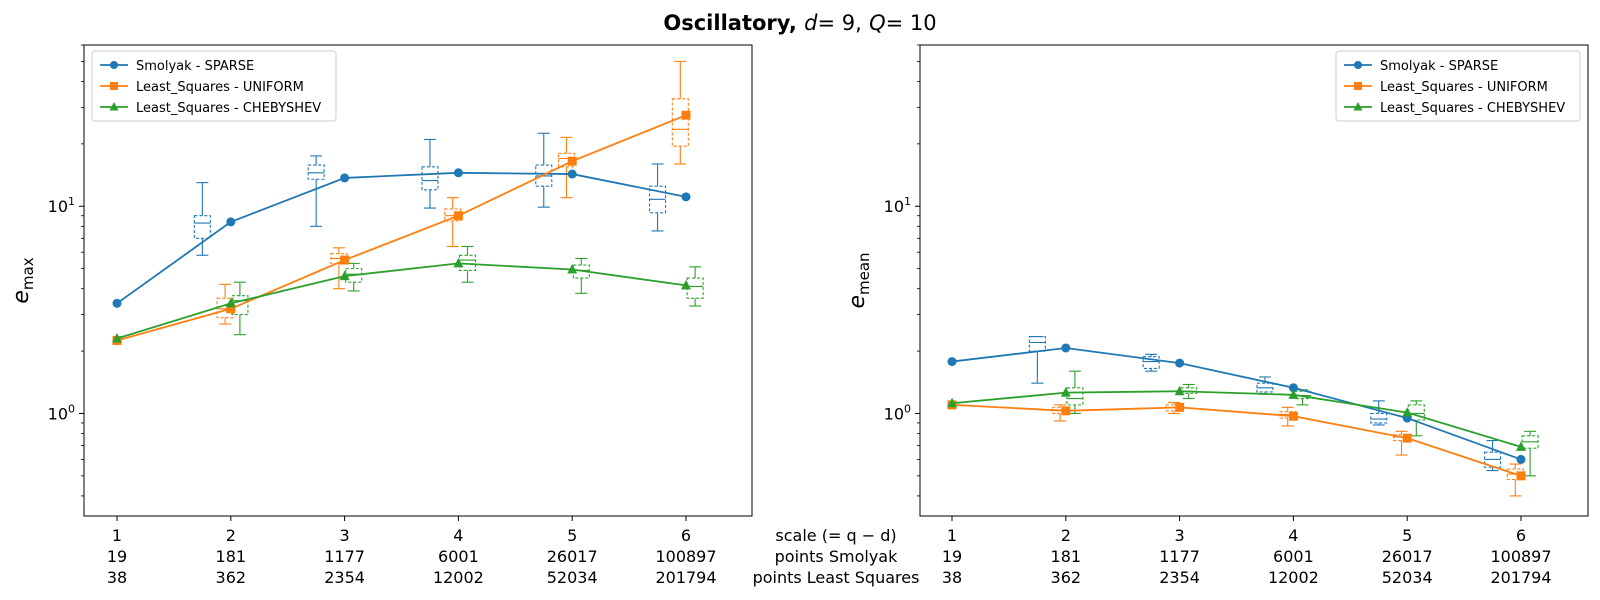  I want to click on y-axis-label: emean, so click(859, 280).